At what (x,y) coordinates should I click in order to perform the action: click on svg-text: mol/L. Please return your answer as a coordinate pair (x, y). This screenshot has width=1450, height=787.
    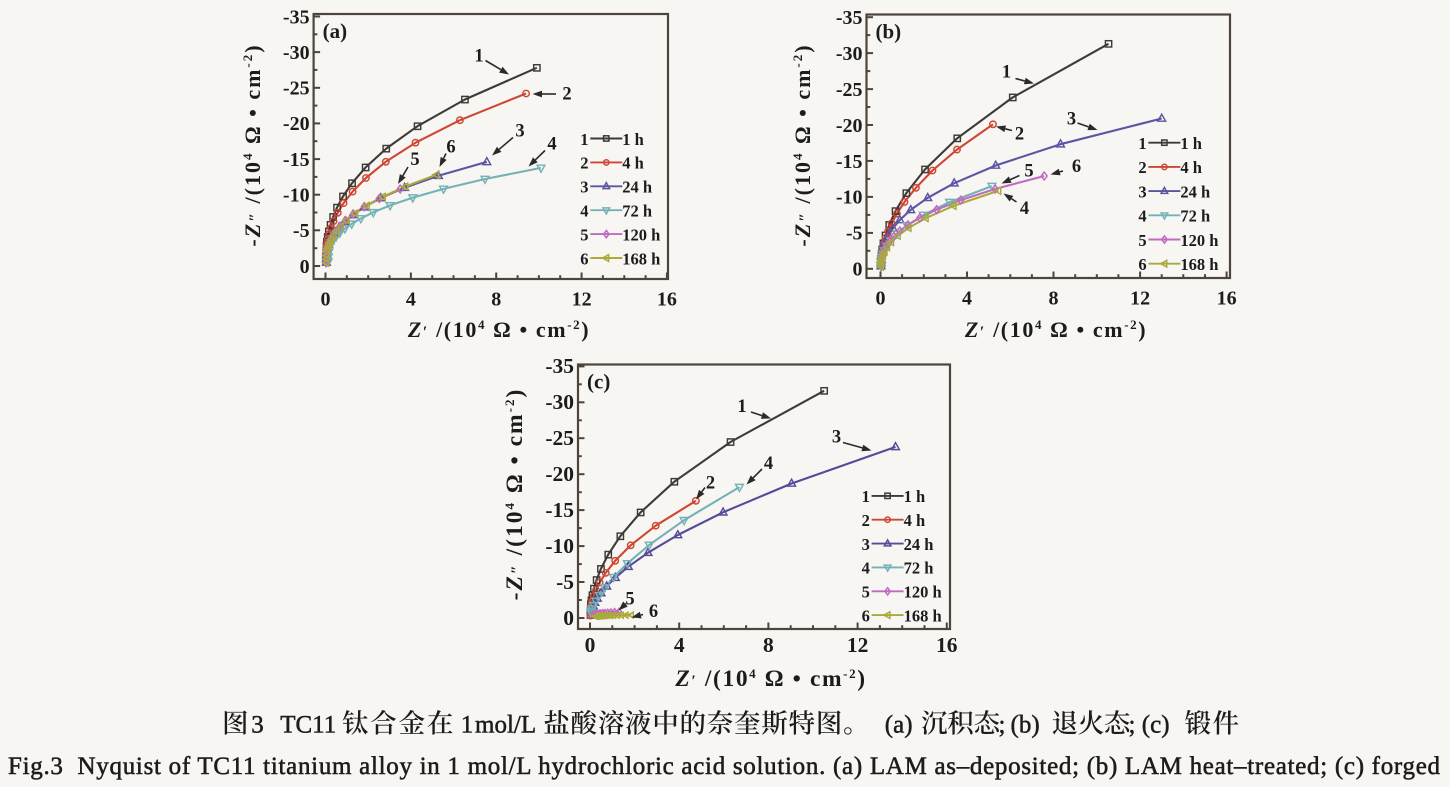
    Looking at the image, I should click on (505, 725).